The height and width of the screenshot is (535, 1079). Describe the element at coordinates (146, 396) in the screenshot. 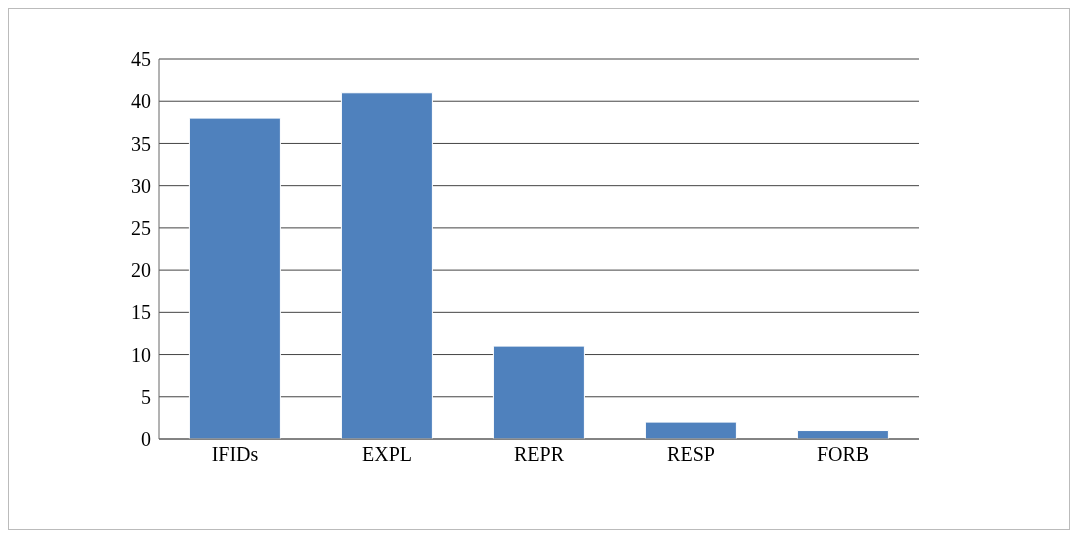

I see `y-tick-label: 5` at that location.